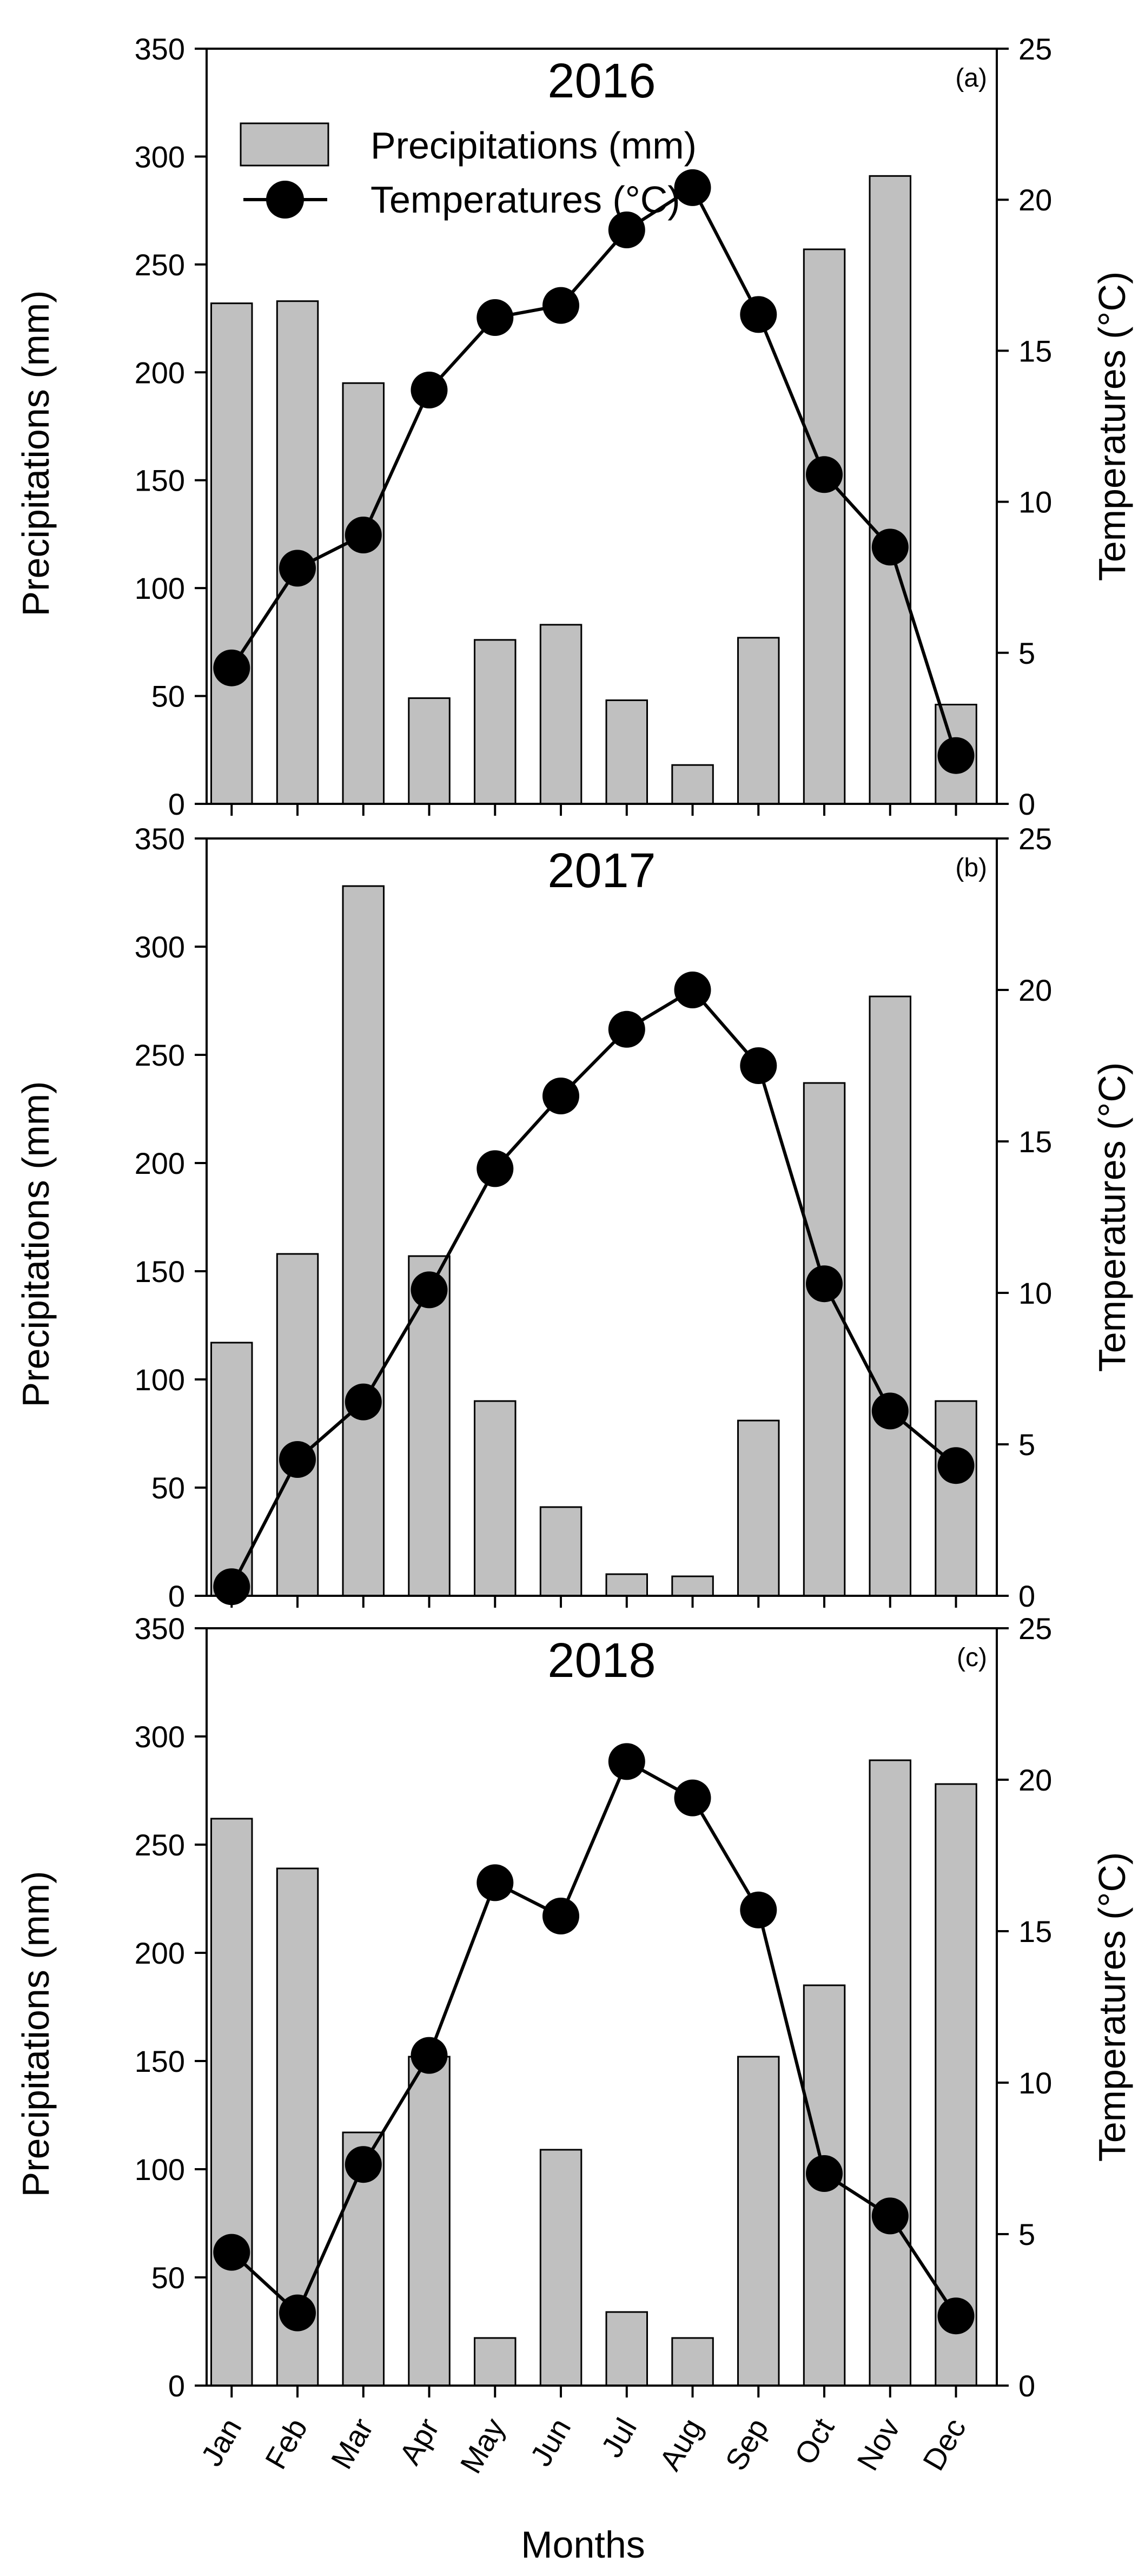 This screenshot has width=1145, height=2576. Describe the element at coordinates (468, 171) in the screenshot. I see `legend: Precipitations (mm) Temperatures (°C)` at that location.